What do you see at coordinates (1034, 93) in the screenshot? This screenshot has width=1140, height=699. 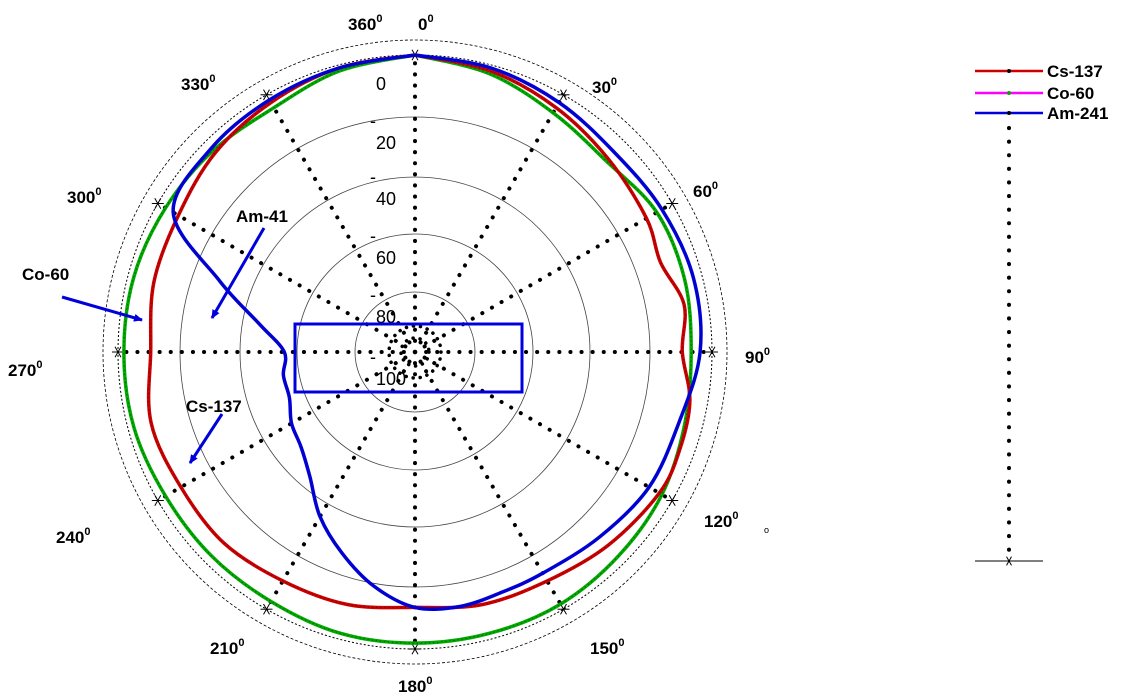 I see `legend-entry: Co-60` at bounding box center [1034, 93].